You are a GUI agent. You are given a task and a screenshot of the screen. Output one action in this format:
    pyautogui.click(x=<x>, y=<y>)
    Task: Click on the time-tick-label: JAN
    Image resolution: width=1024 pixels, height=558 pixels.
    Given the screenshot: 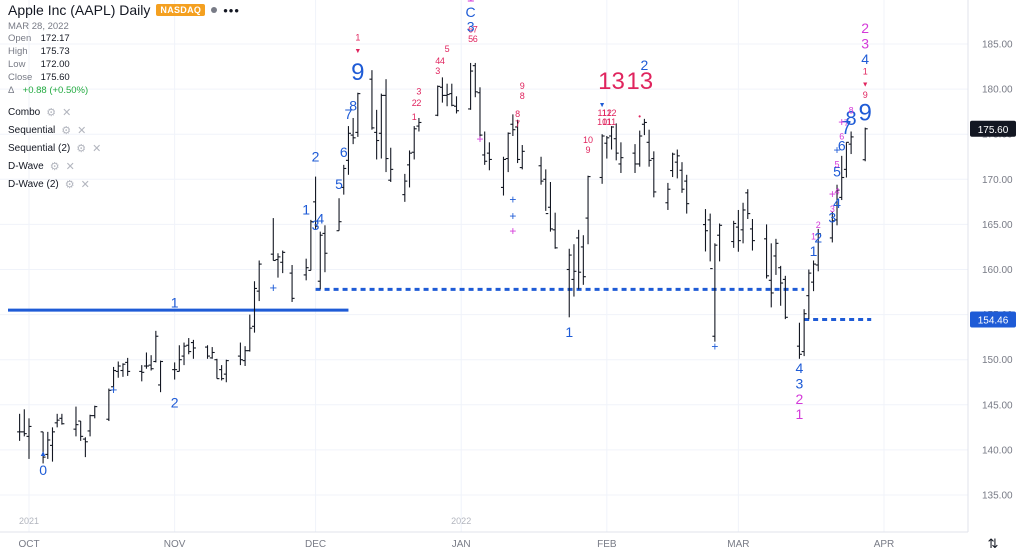 What is the action you would take?
    pyautogui.click(x=461, y=544)
    